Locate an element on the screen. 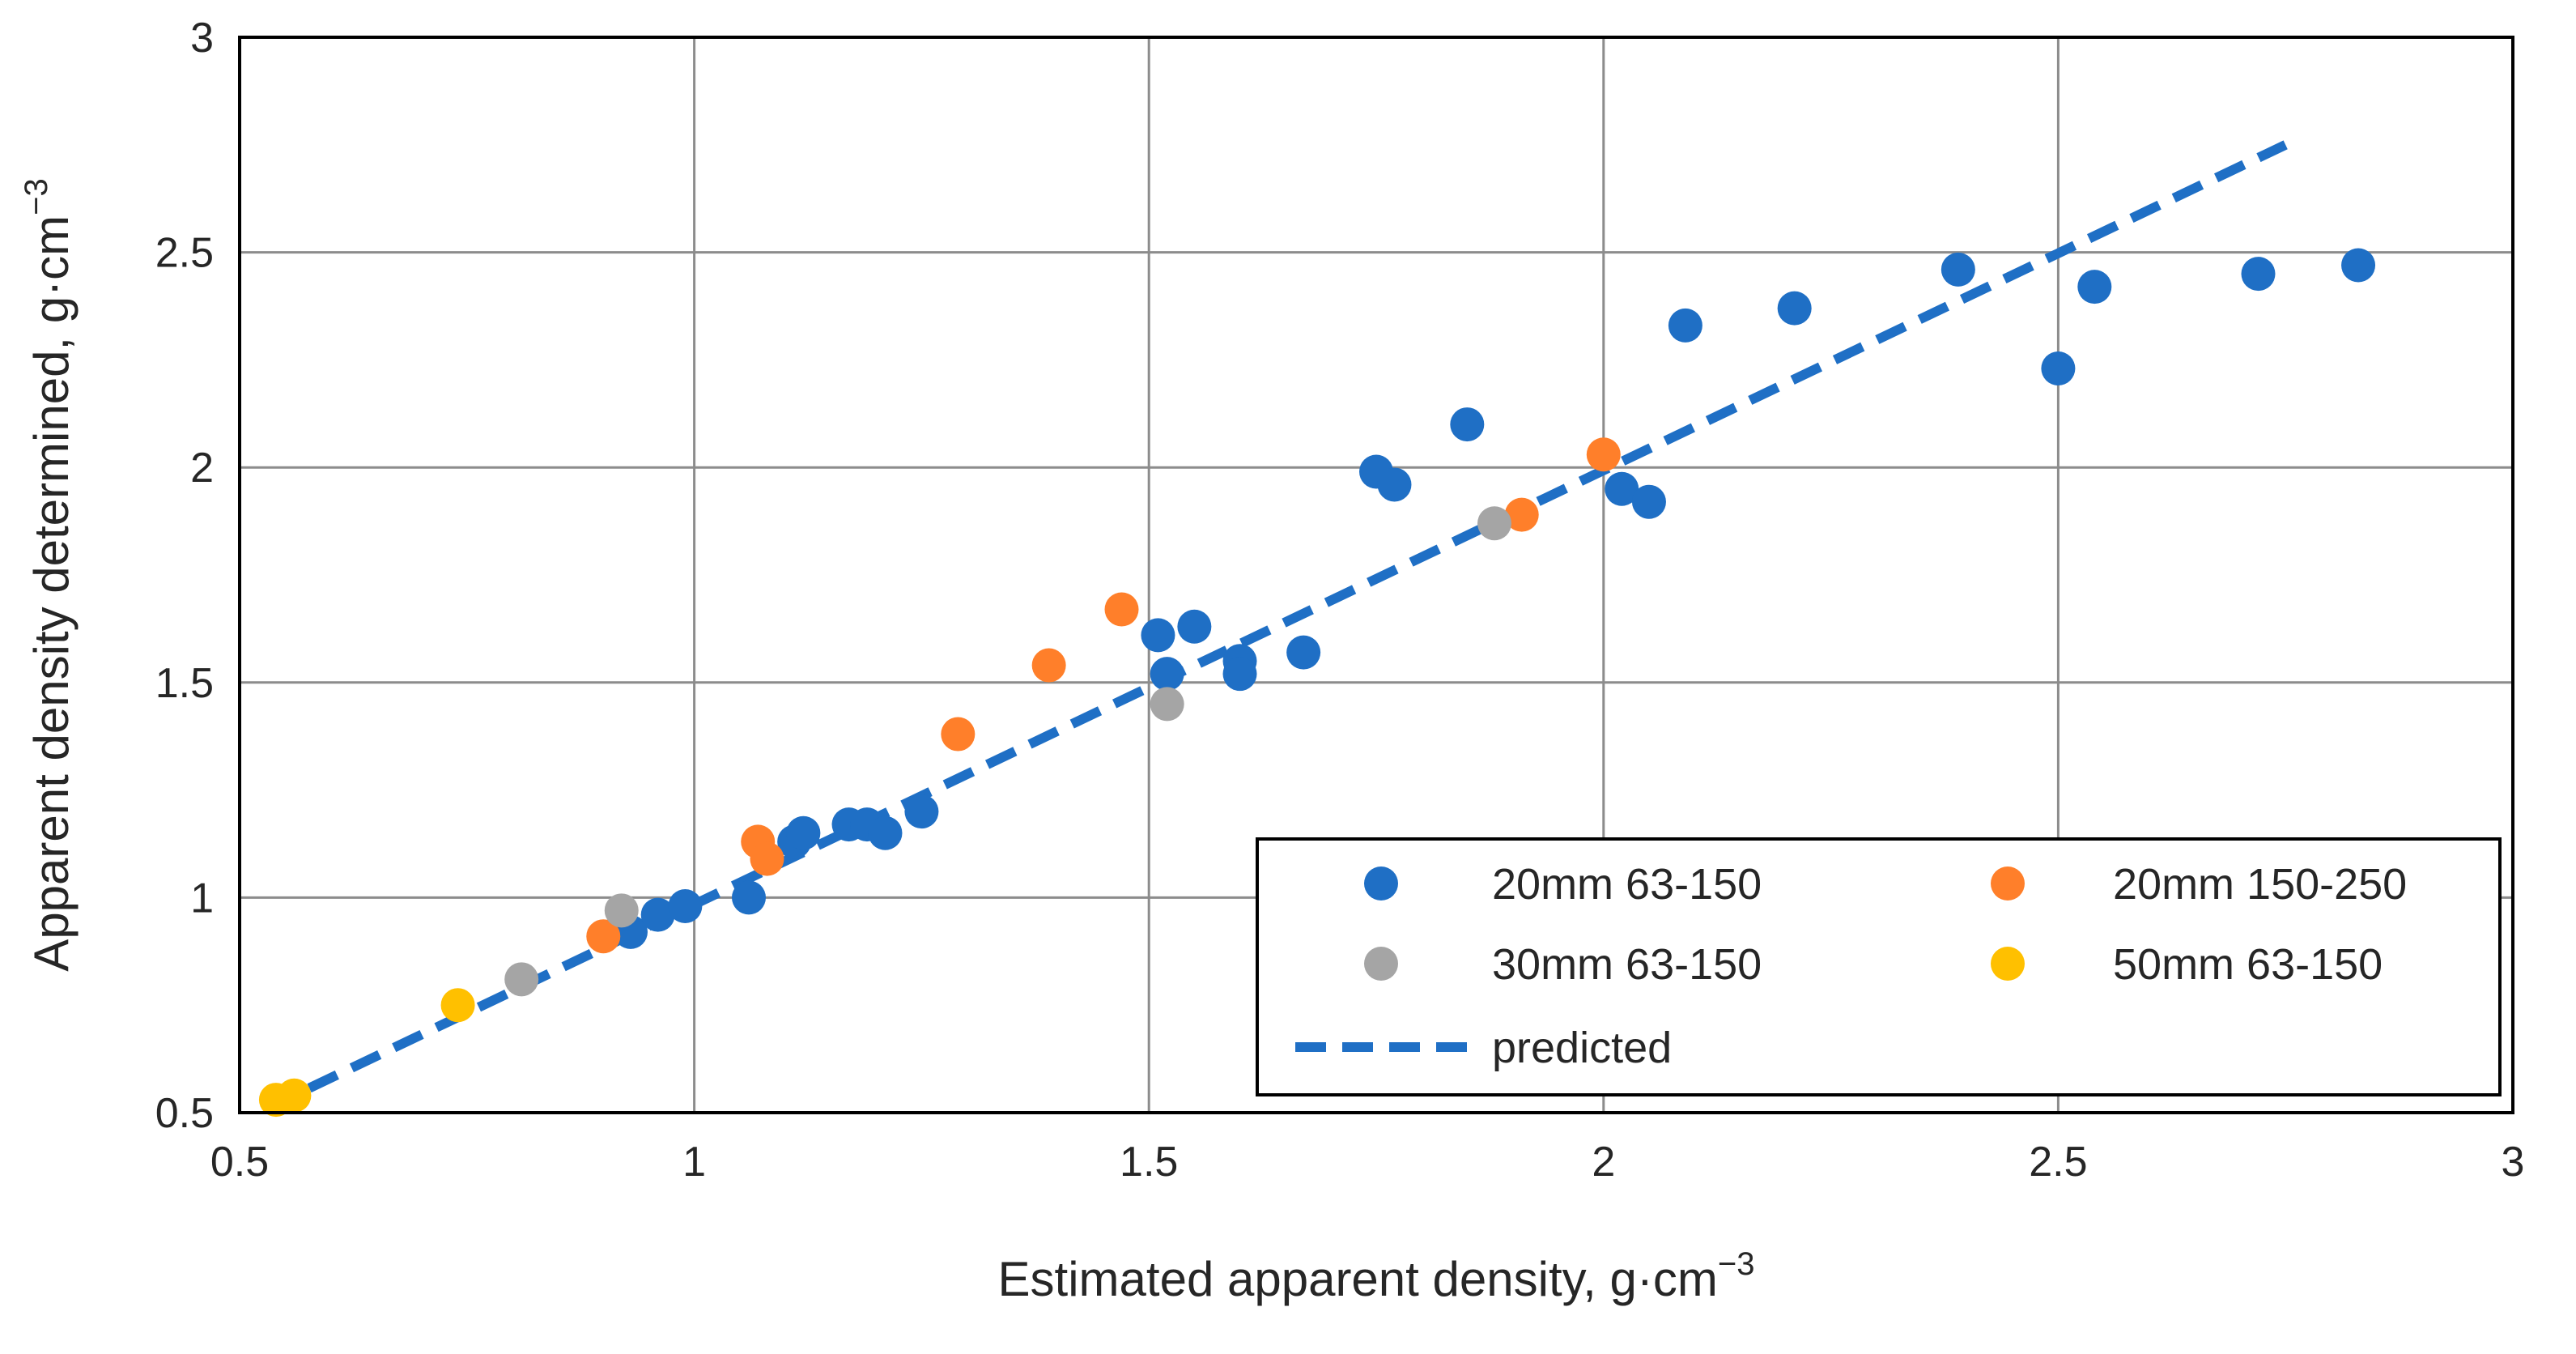 This screenshot has width=2576, height=1354. x-tick-label: 1 is located at coordinates (694, 1162).